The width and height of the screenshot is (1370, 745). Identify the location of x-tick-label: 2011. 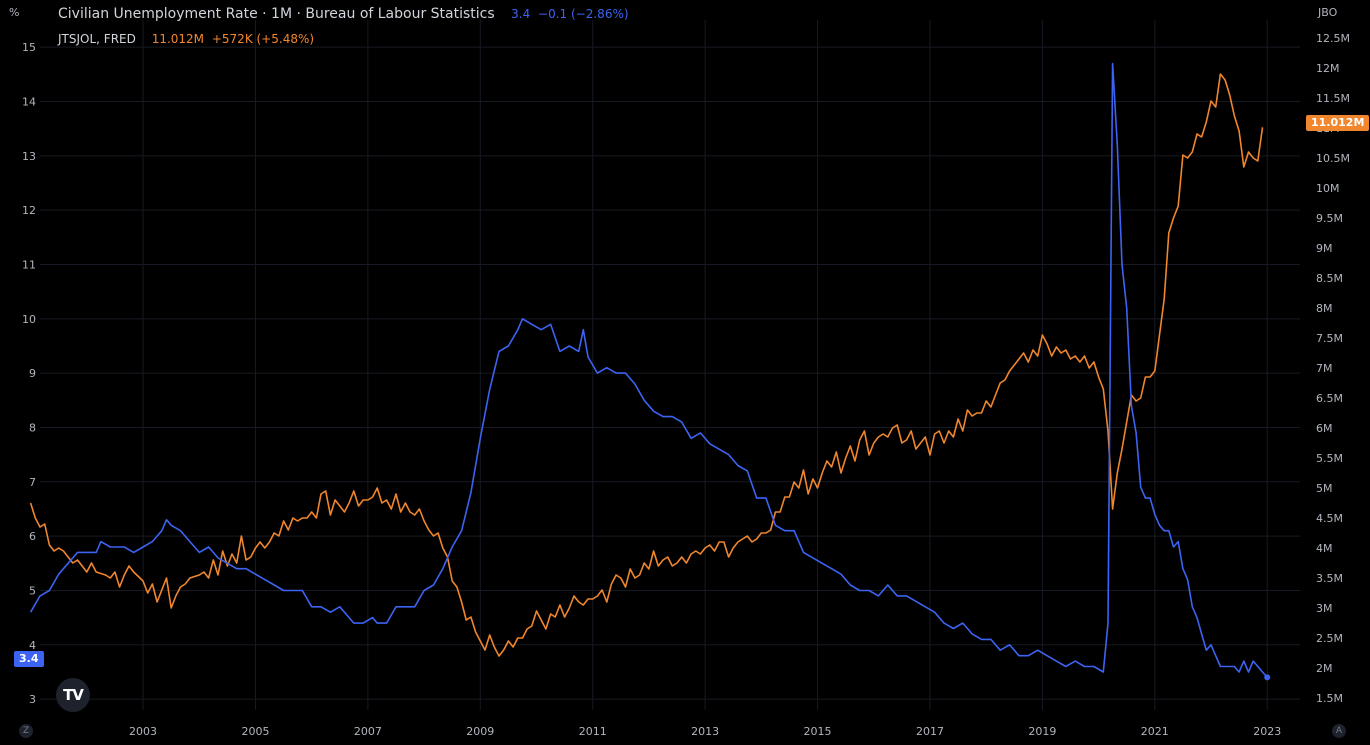
(593, 731).